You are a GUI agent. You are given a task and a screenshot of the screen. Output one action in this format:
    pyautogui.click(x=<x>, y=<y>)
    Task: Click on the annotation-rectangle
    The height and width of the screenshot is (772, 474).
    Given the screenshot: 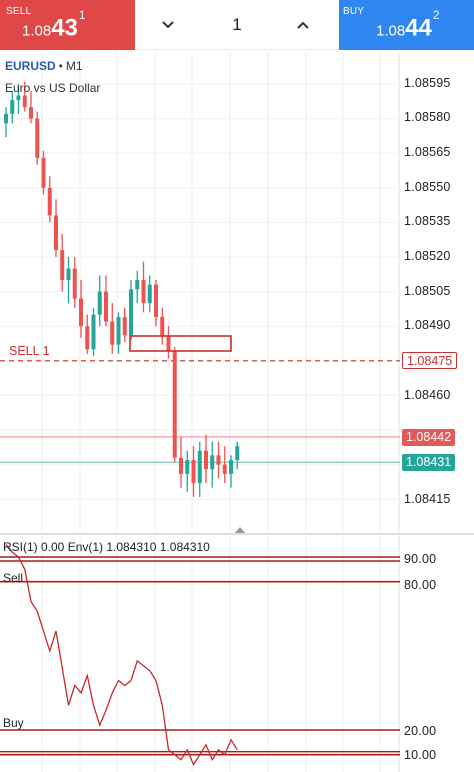 What is the action you would take?
    pyautogui.click(x=180, y=343)
    